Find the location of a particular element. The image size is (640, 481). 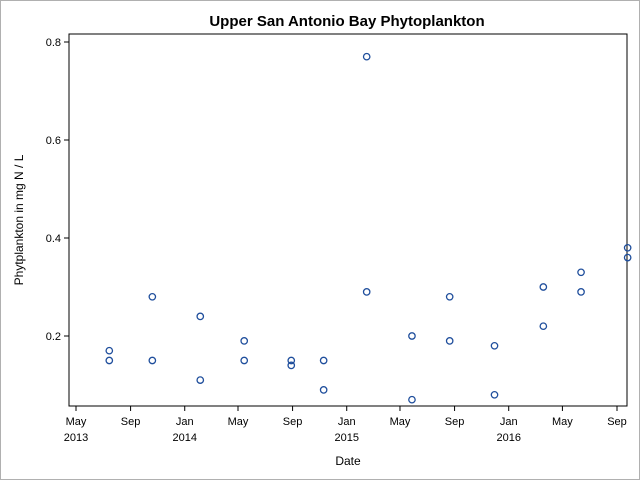

x-axis-label: Date is located at coordinates (348, 461).